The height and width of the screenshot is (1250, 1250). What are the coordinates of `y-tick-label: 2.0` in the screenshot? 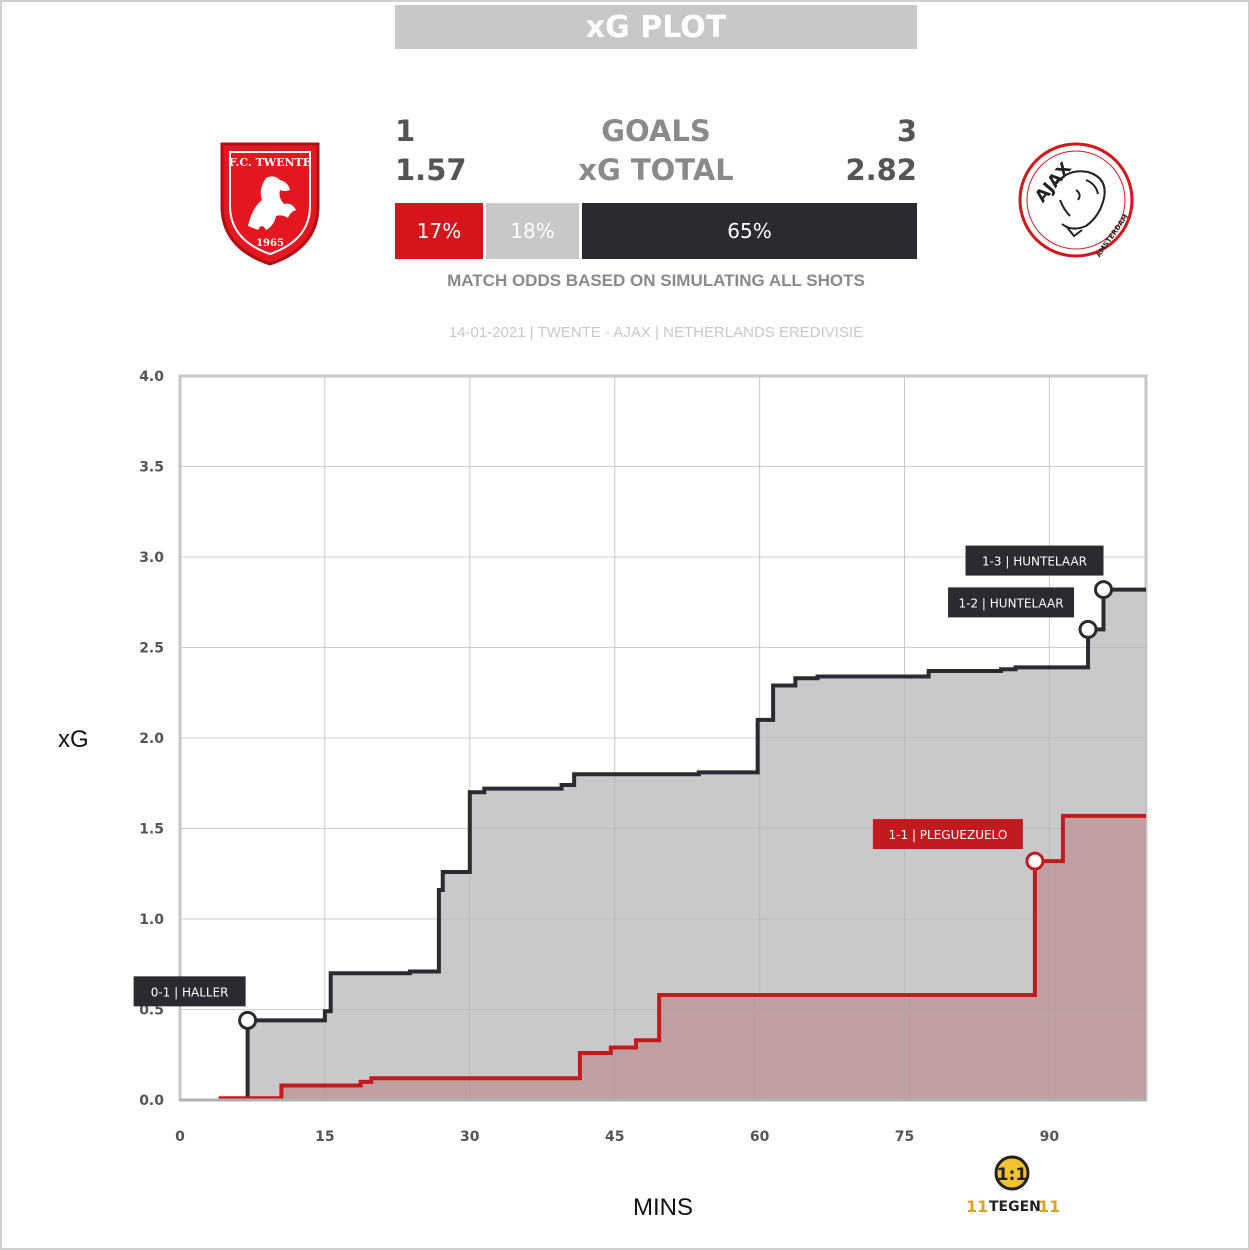 It's located at (151, 739).